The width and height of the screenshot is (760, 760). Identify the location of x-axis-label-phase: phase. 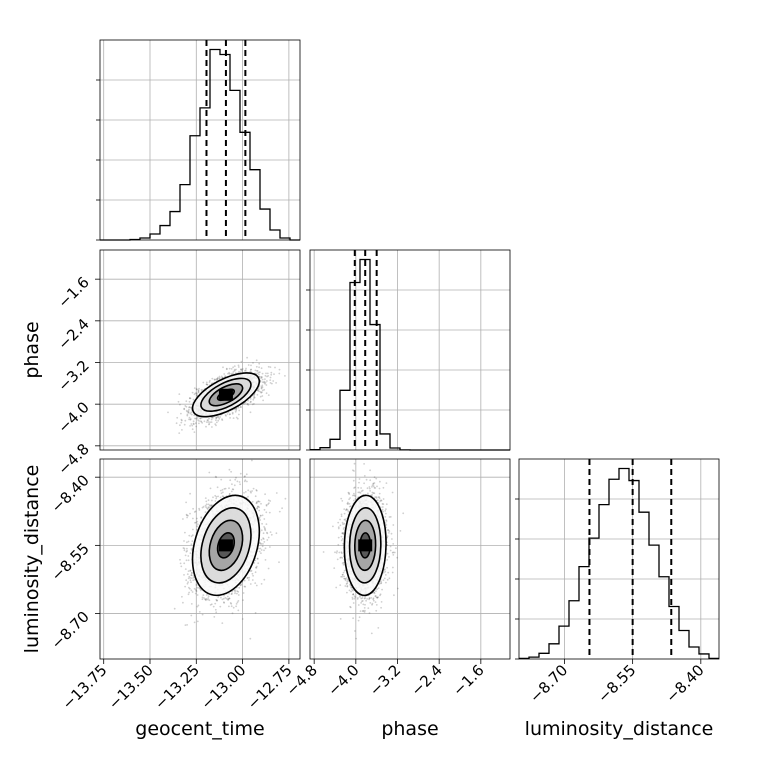
(409, 729).